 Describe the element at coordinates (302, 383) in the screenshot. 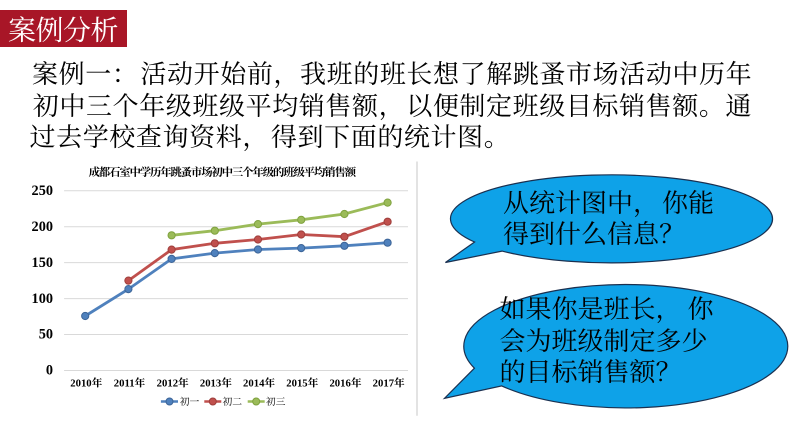

I see `svg-text: 2015年` at that location.